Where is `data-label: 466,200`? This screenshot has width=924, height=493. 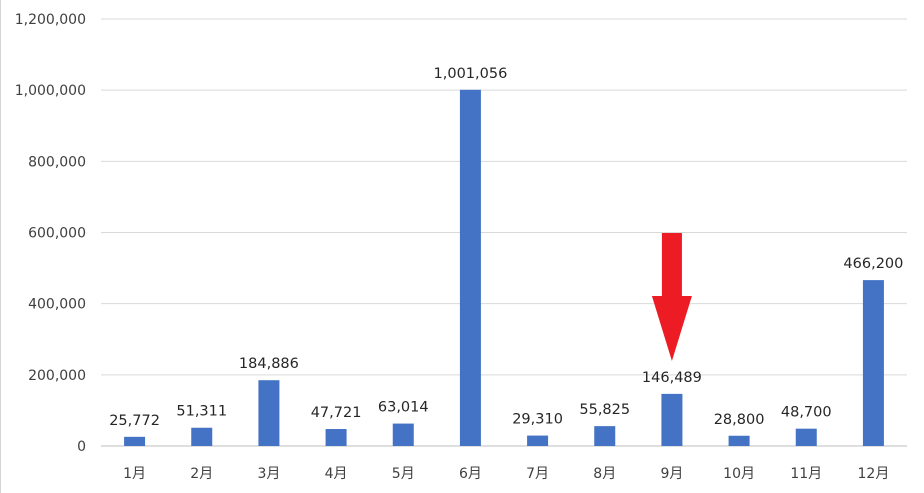 data-label: 466,200 is located at coordinates (873, 264).